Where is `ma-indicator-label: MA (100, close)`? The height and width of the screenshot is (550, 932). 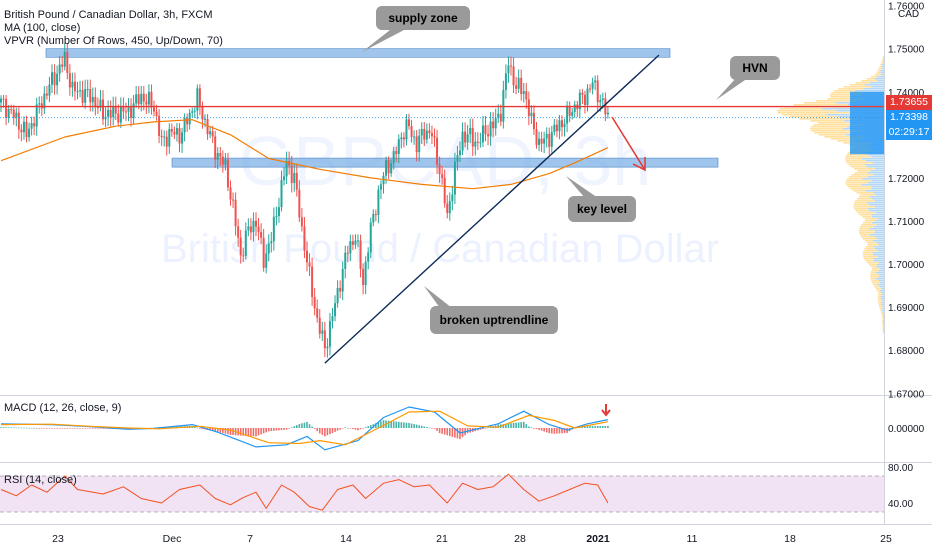 ma-indicator-label: MA (100, close) is located at coordinates (42, 28).